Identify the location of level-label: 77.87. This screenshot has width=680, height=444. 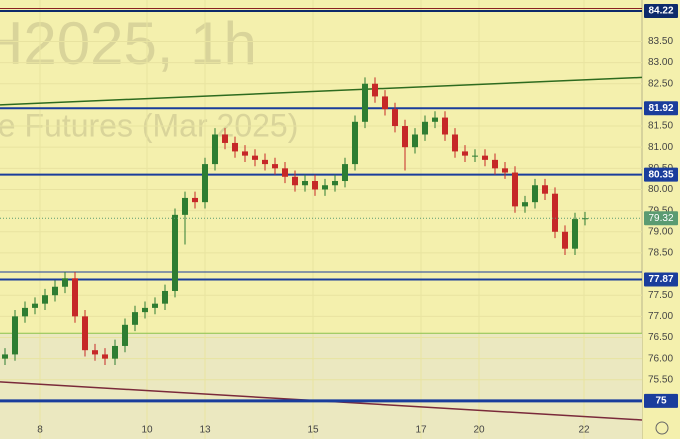
(660, 279).